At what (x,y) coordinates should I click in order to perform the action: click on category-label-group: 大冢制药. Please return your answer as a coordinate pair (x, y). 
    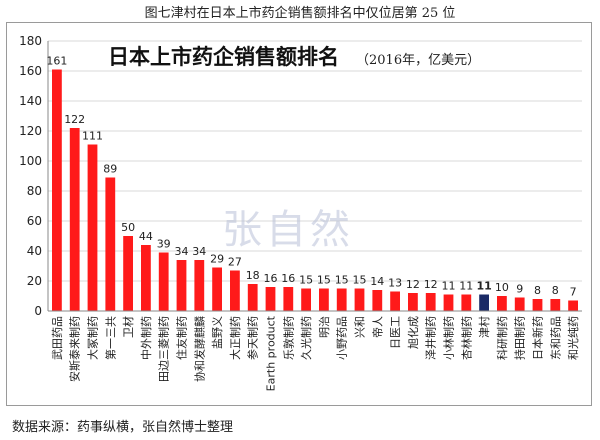
    Looking at the image, I should click on (93, 338).